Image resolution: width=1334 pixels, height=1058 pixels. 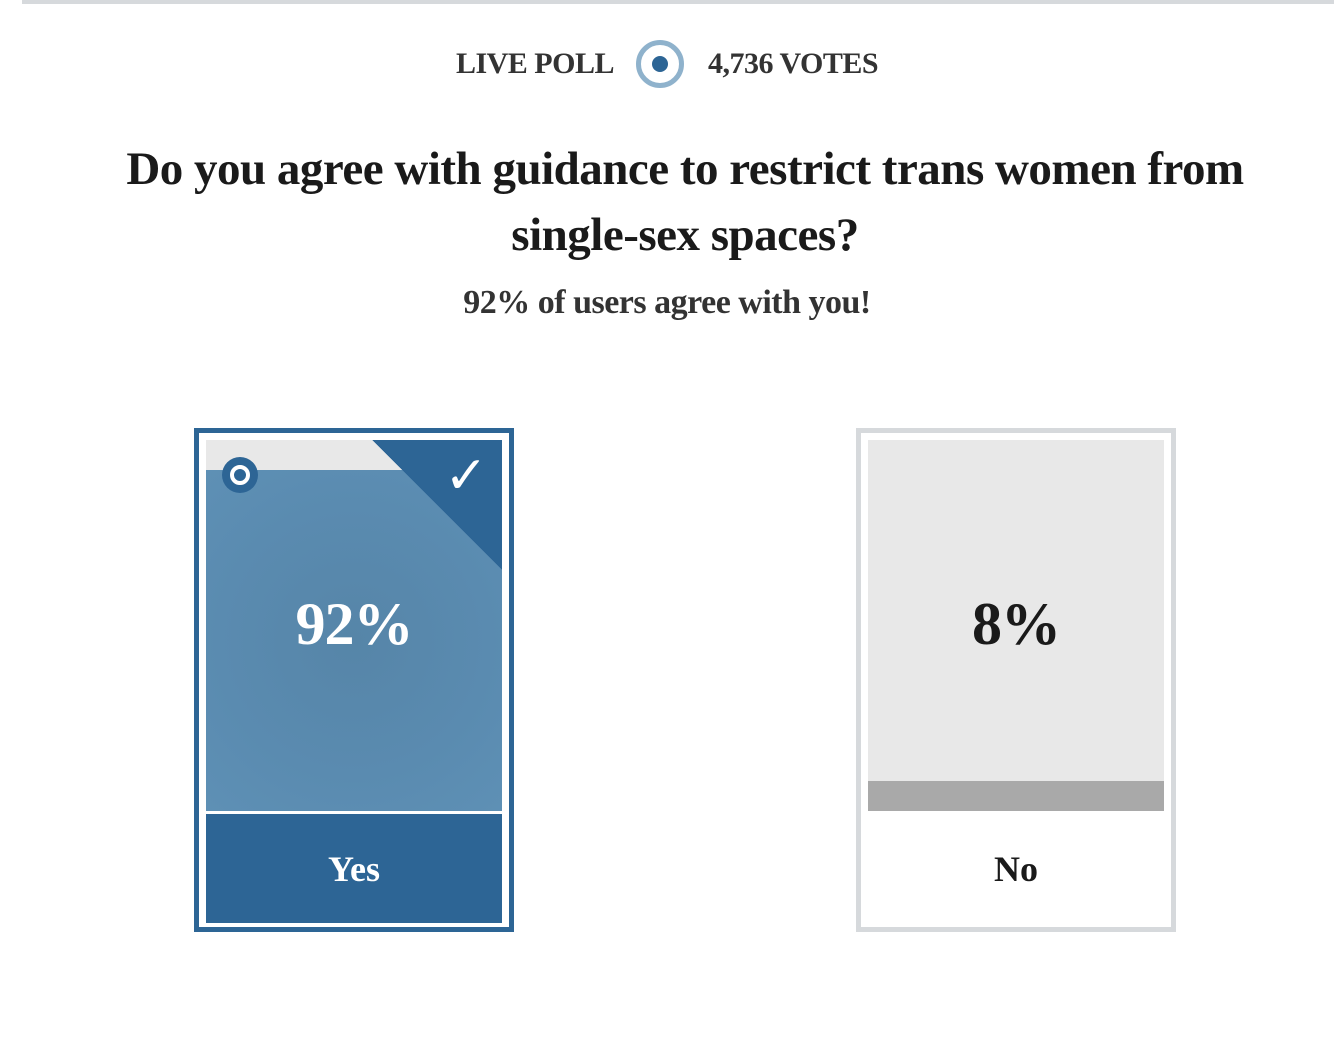 I want to click on option-yes-bar: ✓ 92%, so click(x=354, y=625).